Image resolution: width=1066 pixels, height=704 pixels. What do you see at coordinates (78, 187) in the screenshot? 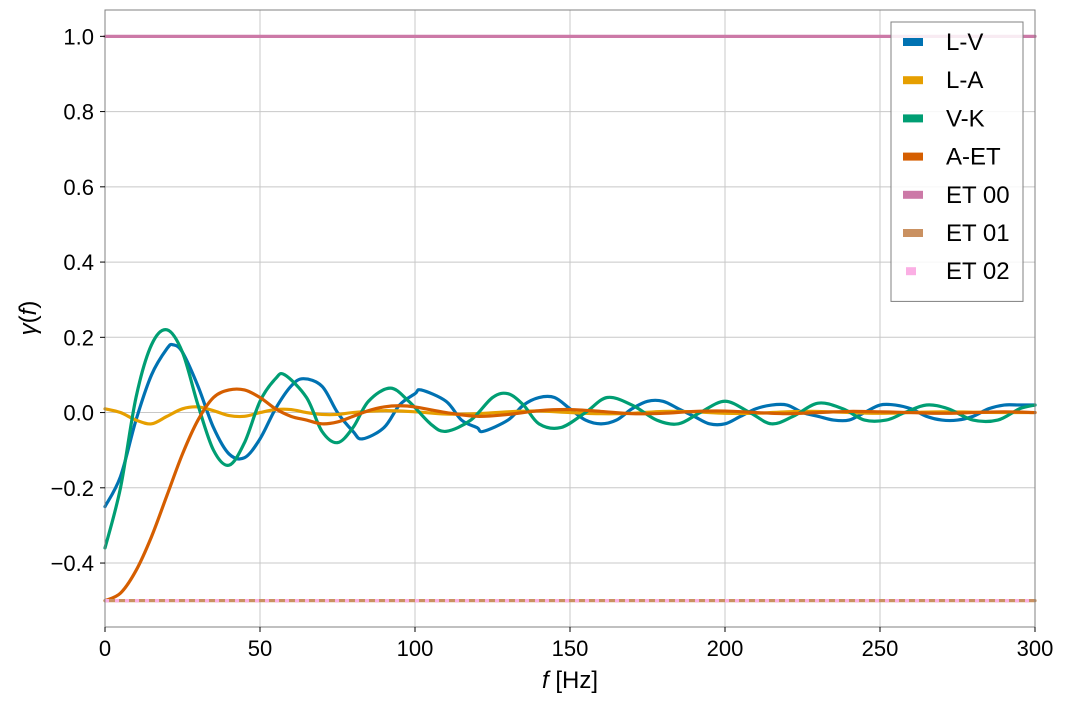
I see `y-tick-label: 0.6` at bounding box center [78, 187].